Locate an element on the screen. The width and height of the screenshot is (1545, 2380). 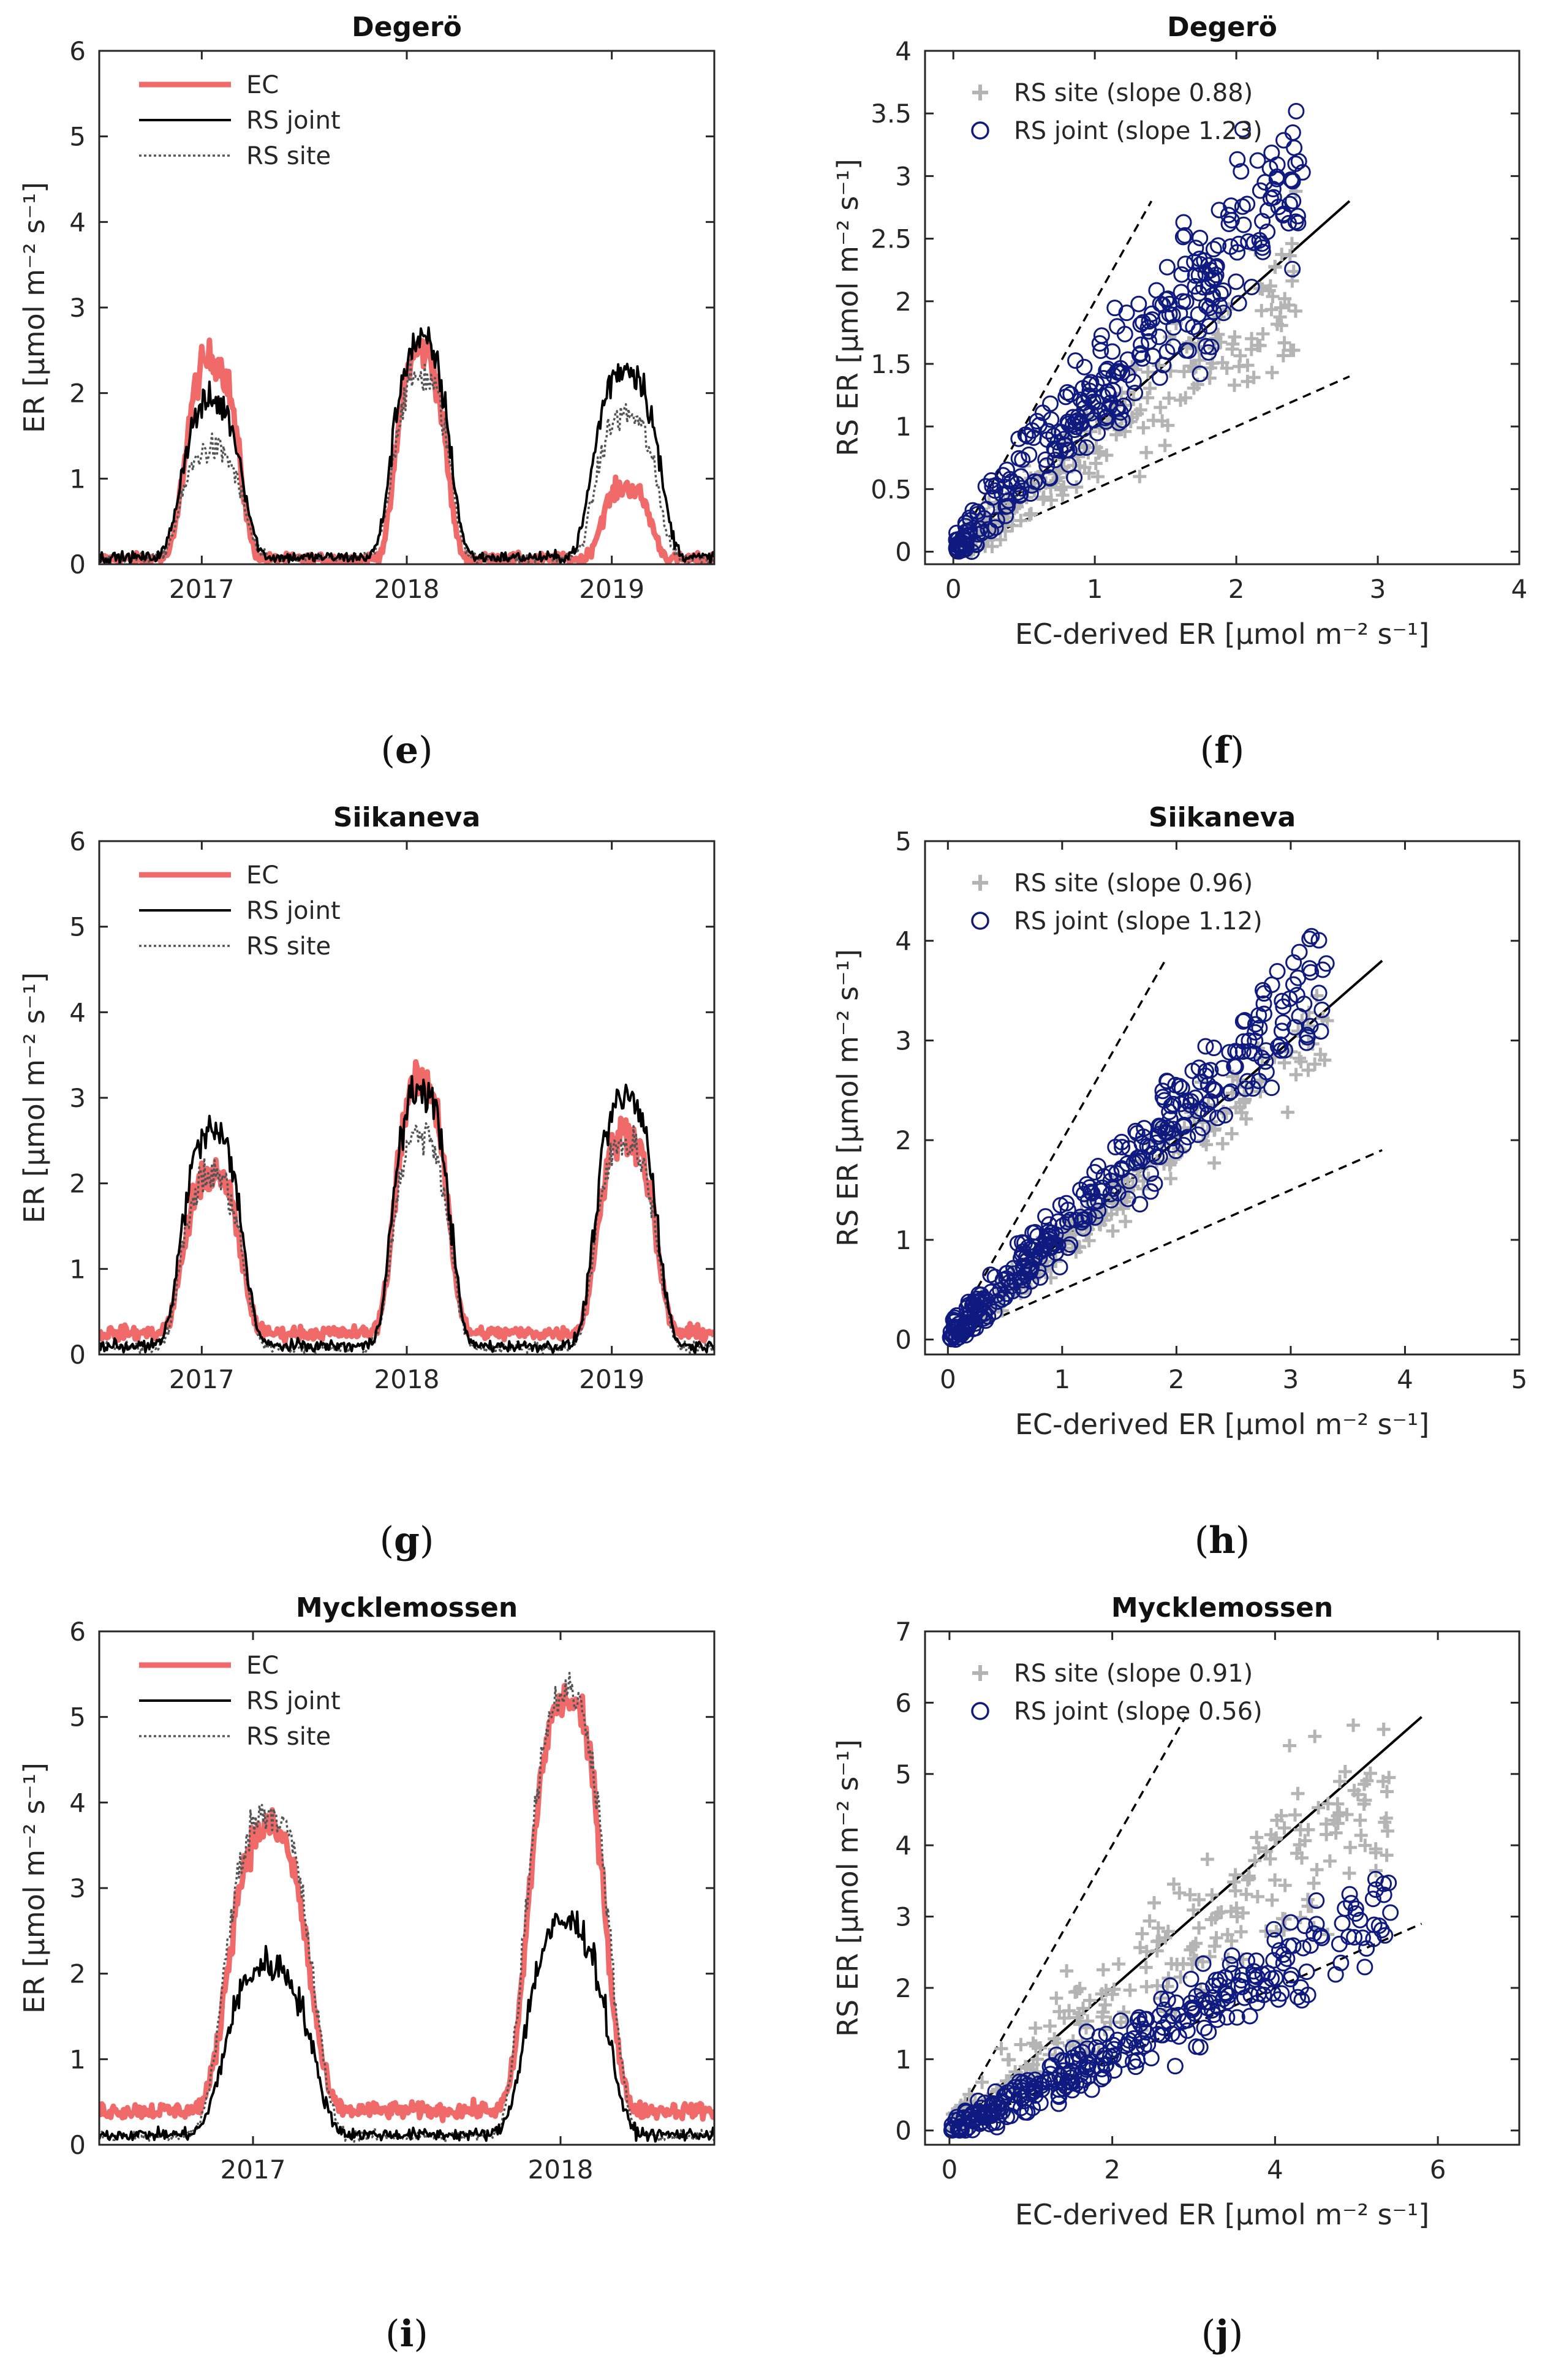
y-tick-label: 6 is located at coordinates (77, 1632).